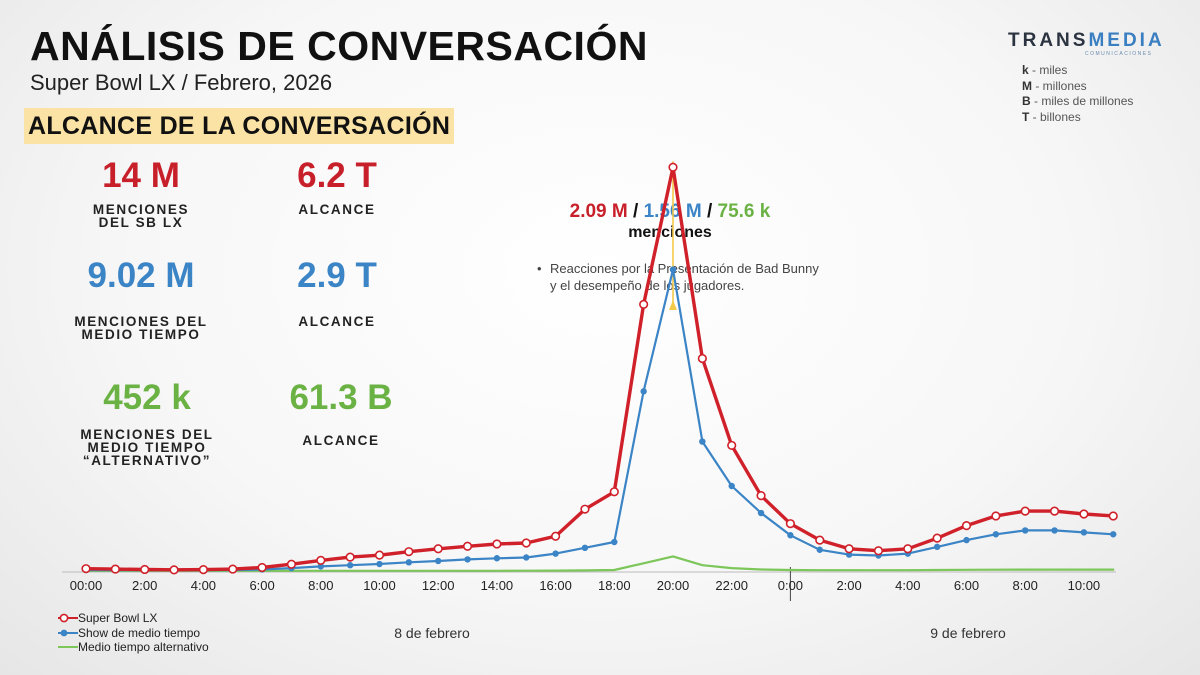  I want to click on stat-sb-reach: 6.2 T ALCANCE, so click(337, 186).